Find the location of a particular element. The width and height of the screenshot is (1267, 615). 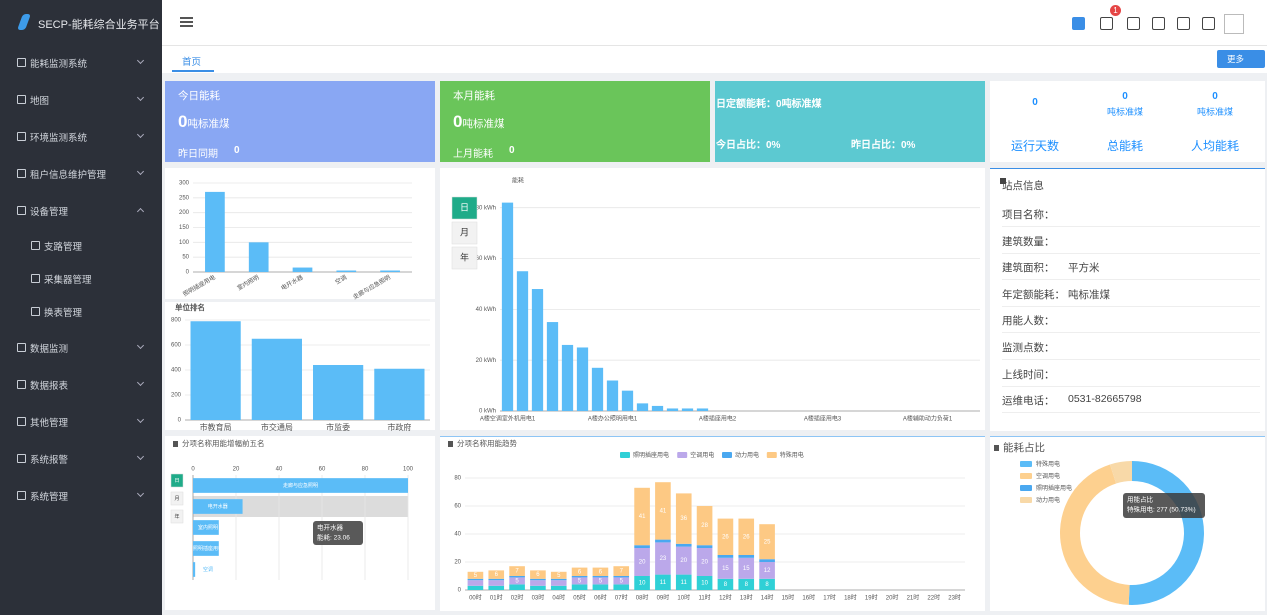

x-tick-label: 100 is located at coordinates (408, 470).